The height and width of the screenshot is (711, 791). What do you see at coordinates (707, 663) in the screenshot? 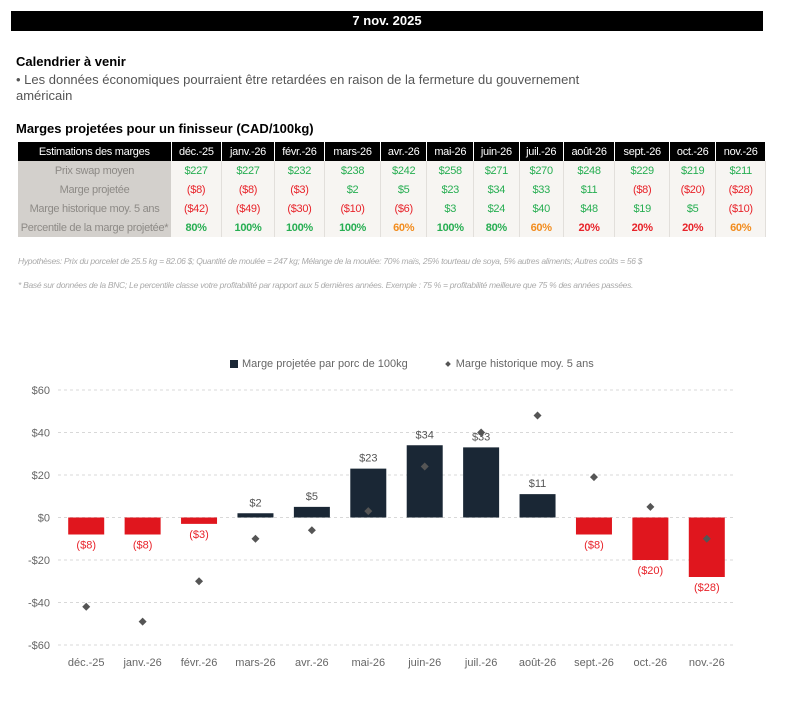
I see `x-tick-label: nov.-26` at bounding box center [707, 663].